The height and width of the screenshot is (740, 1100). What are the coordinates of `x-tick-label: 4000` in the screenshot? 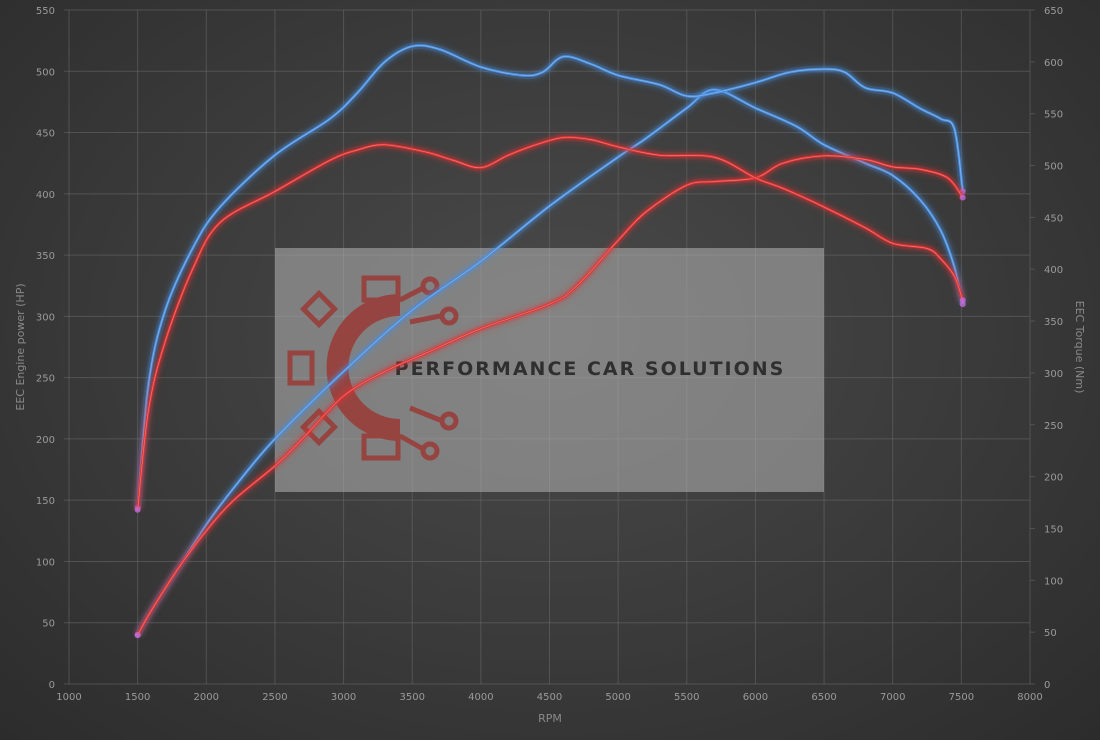 It's located at (480, 697).